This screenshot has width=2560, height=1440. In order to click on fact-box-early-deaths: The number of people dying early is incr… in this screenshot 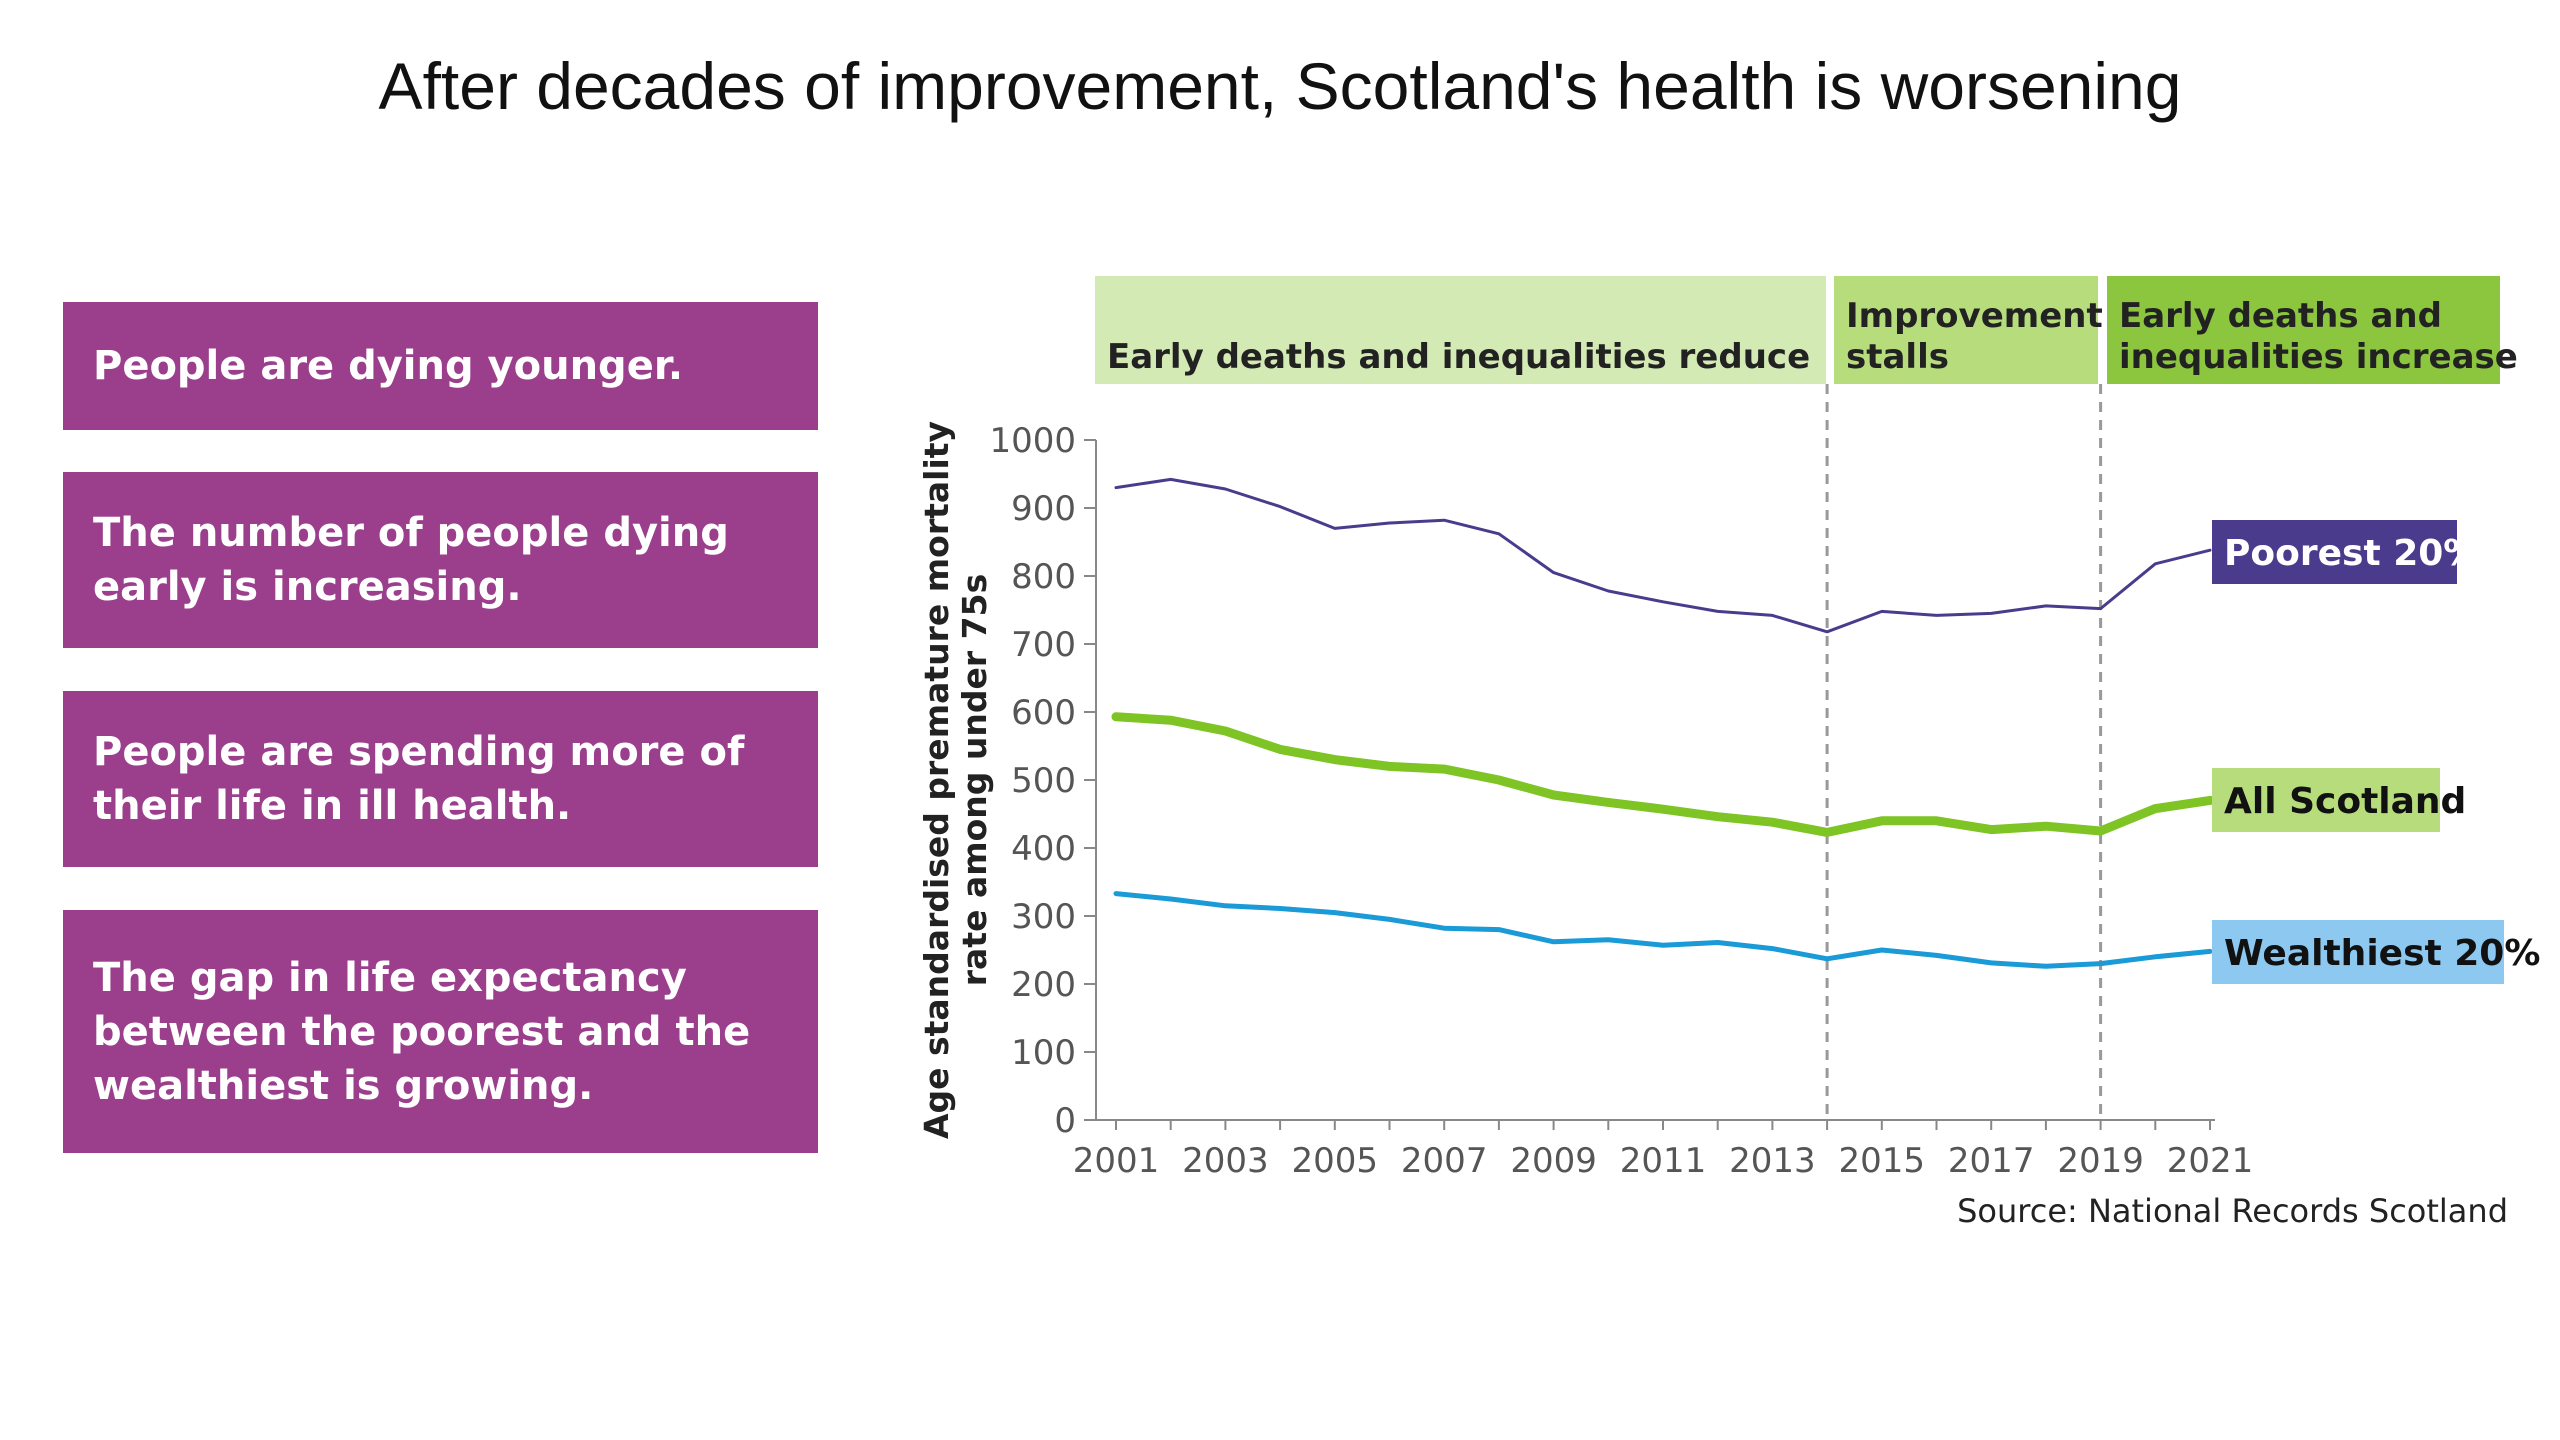, I will do `click(440, 560)`.